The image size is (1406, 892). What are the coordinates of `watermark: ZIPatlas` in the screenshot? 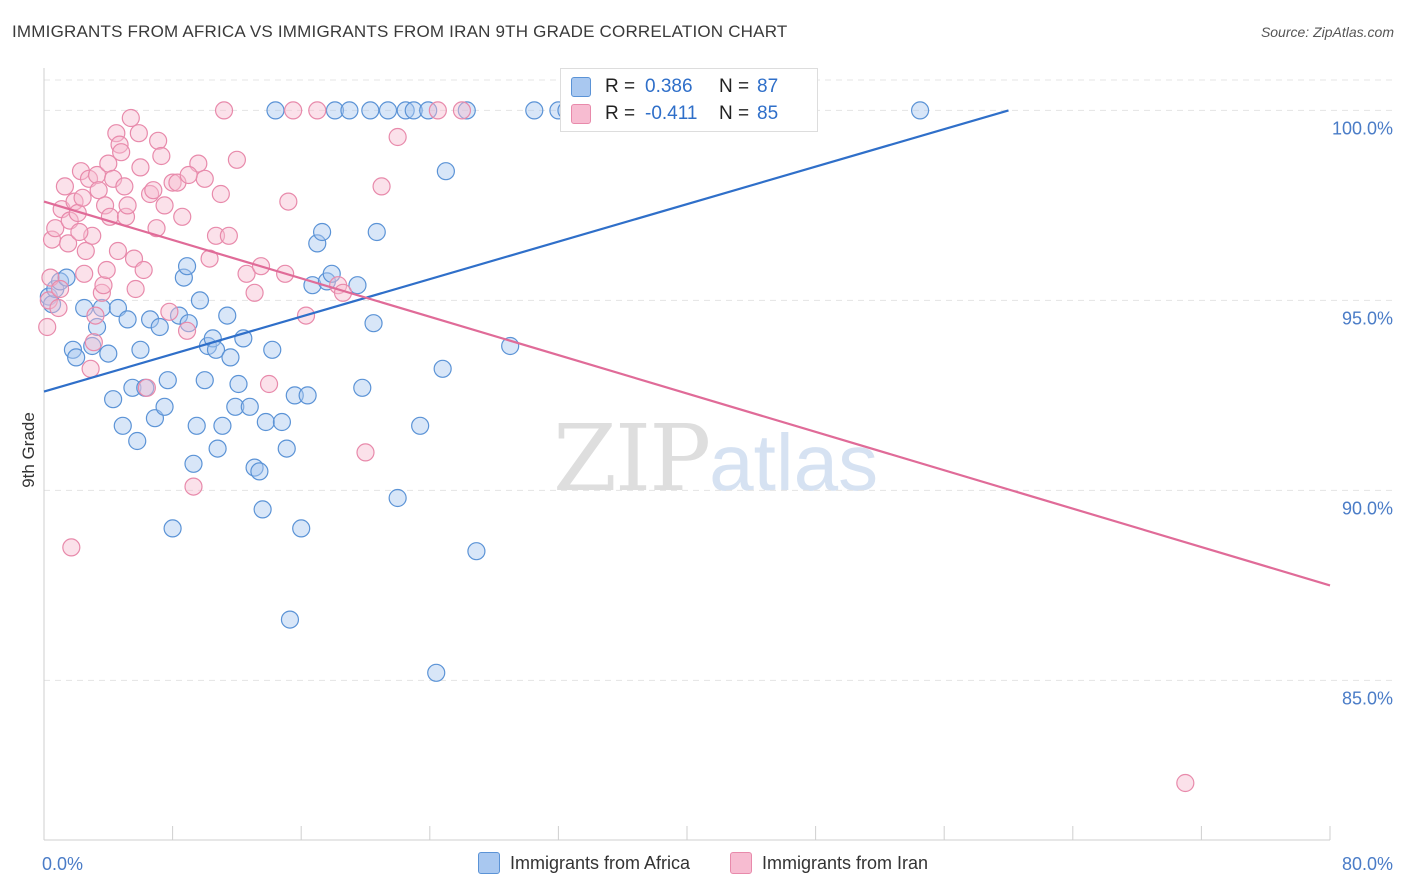 It's located at (715, 458).